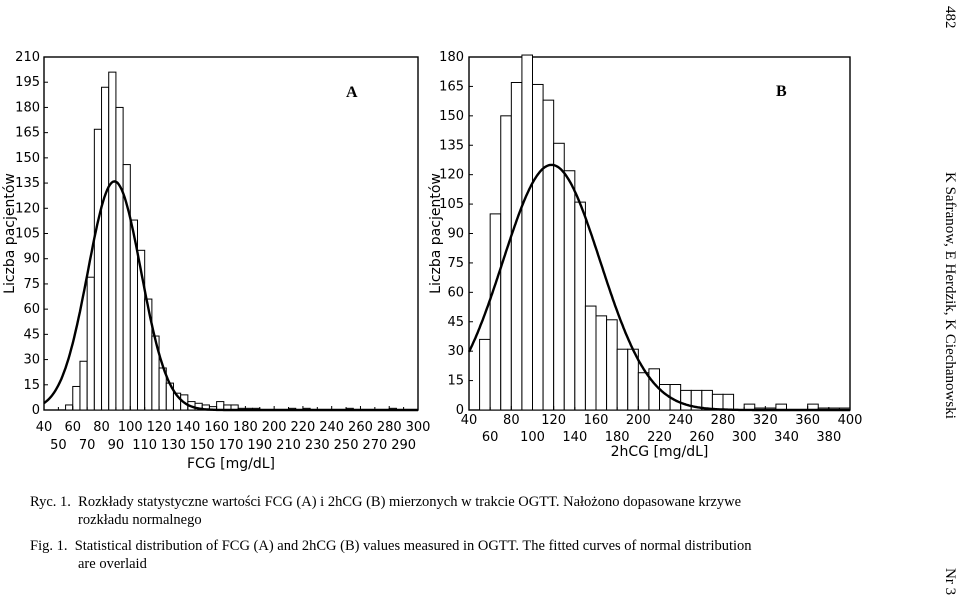  What do you see at coordinates (50, 502) in the screenshot?
I see `caption-pl-label: Ryc. 1.` at bounding box center [50, 502].